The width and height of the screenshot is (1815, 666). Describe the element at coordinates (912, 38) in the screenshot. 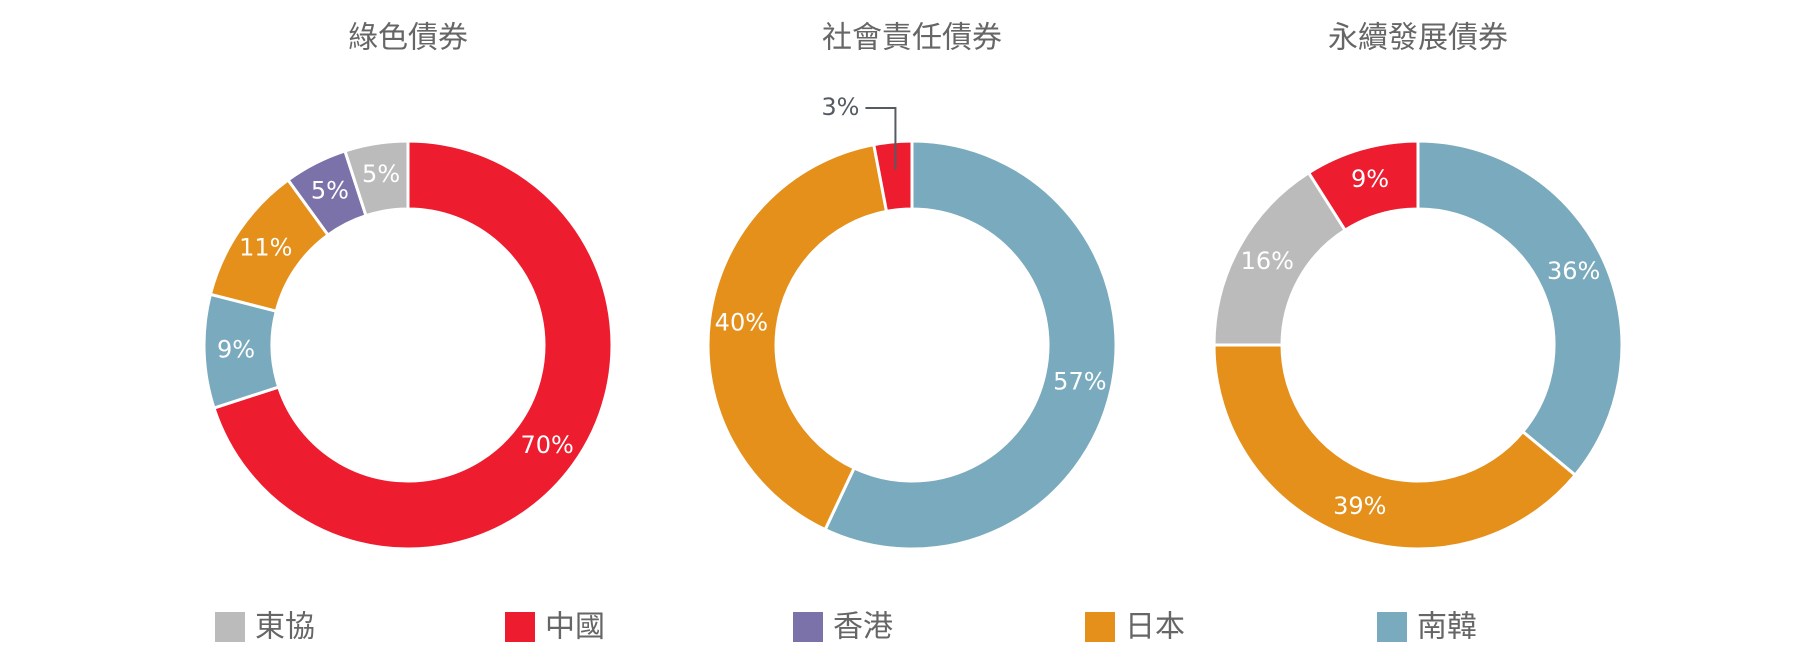

I see `chart-title: 社會責任債券` at that location.